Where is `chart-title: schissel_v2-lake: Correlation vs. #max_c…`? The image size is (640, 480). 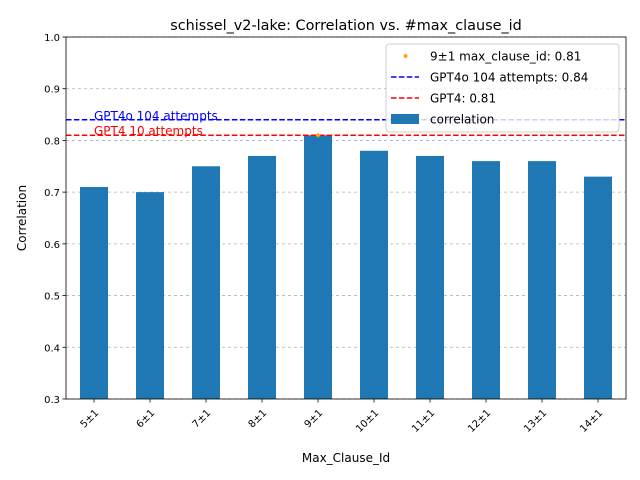
chart-title: schissel_v2-lake: Correlation vs. #max_c… is located at coordinates (346, 26).